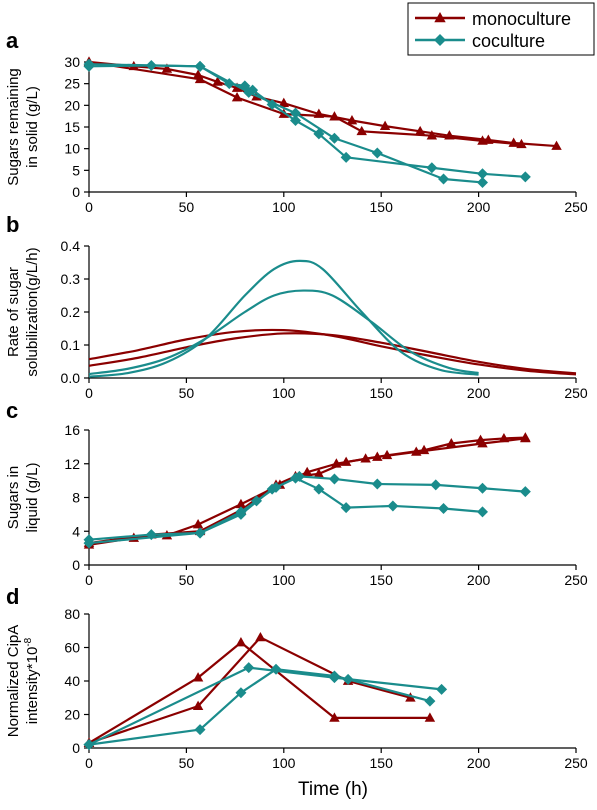 The width and height of the screenshot is (597, 810). I want to click on y-tick-label: 20, so click(72, 105).